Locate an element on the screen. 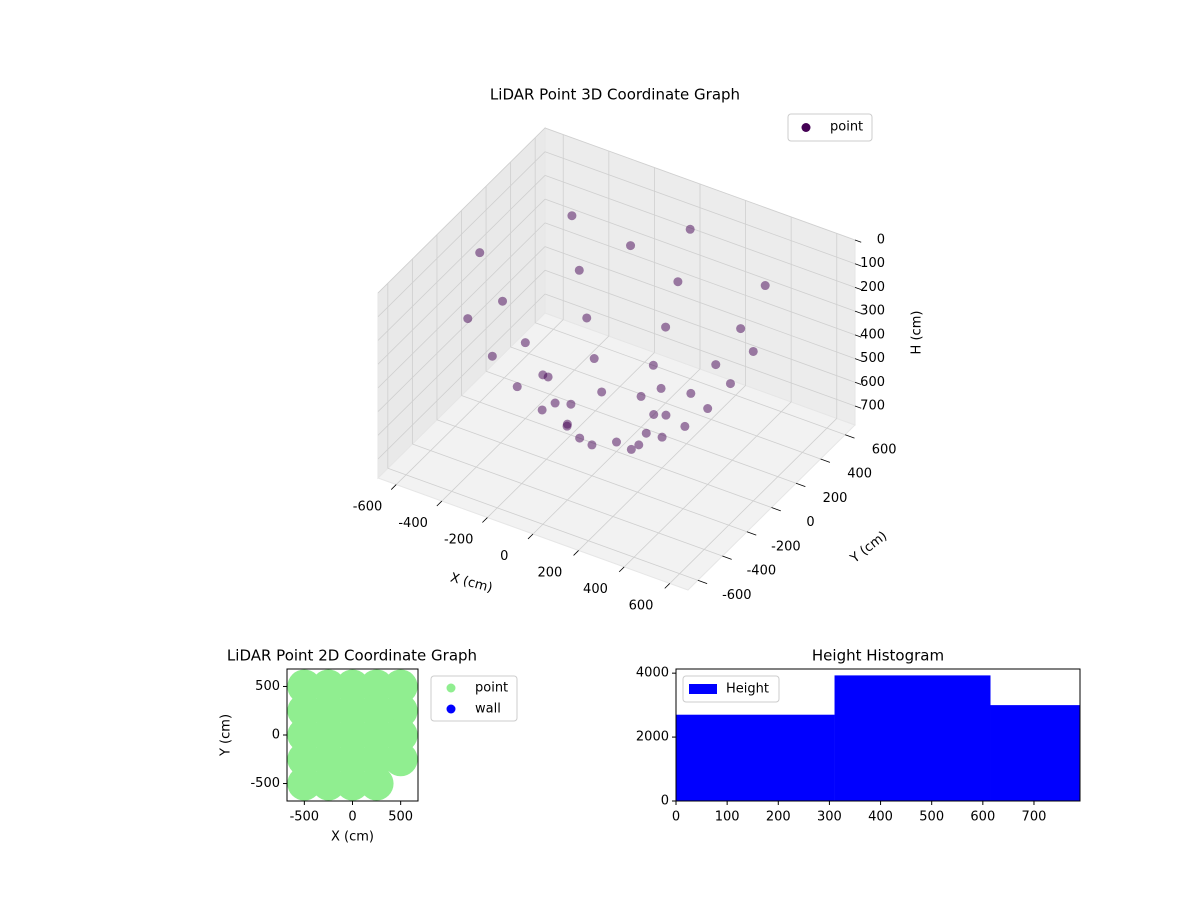 The image size is (1200, 900). y-tick-label: 2000 is located at coordinates (652, 737).